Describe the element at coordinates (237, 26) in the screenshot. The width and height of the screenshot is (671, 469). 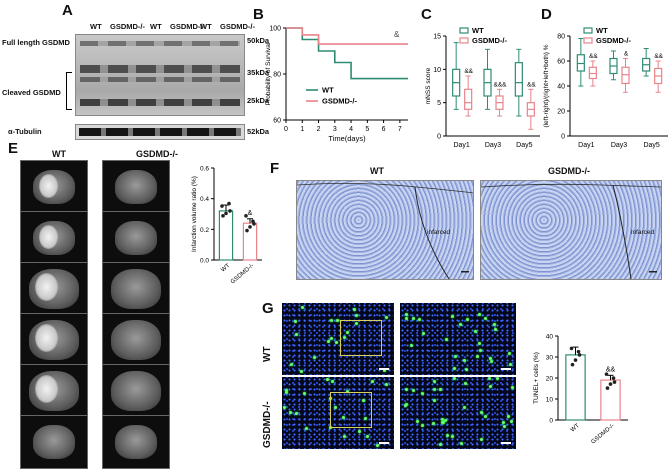
I see `lane-label: GSDMD-/-` at that location.